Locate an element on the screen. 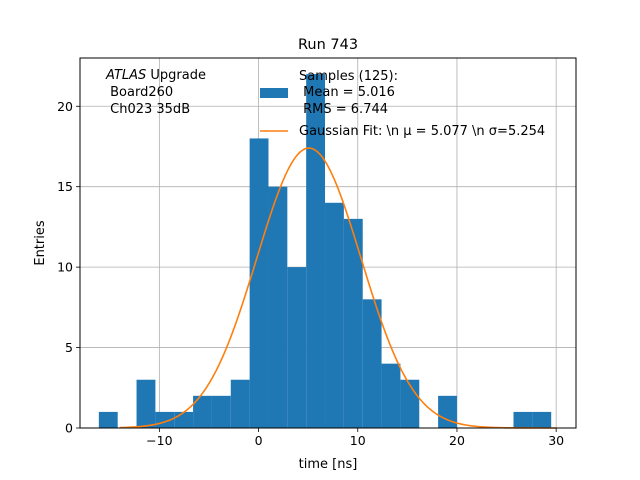 The width and height of the screenshot is (640, 480). y-tick-label: 5 is located at coordinates (69, 347).